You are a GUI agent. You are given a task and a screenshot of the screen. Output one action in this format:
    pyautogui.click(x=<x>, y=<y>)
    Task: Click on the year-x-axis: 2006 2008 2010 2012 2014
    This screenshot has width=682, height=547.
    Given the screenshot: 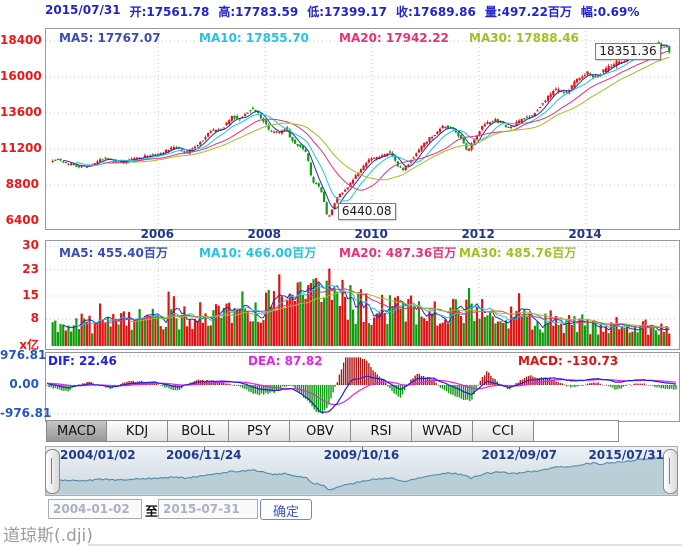 What is the action you would take?
    pyautogui.click(x=361, y=234)
    